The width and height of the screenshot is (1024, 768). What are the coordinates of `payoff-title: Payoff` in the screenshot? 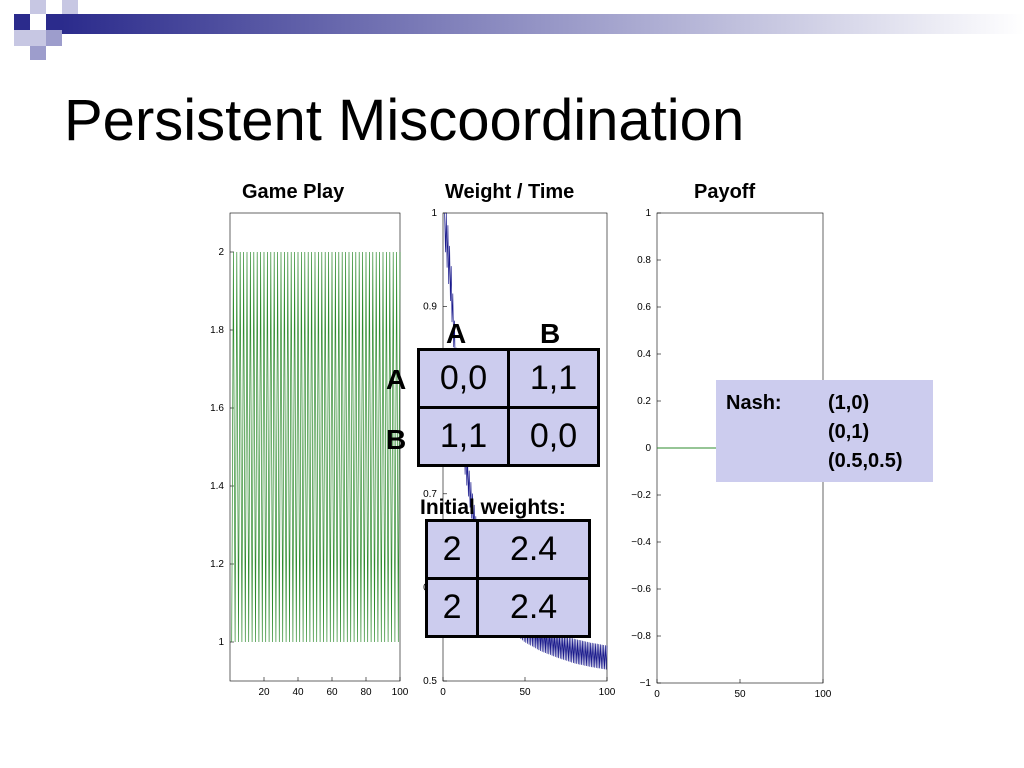 It's located at (725, 192).